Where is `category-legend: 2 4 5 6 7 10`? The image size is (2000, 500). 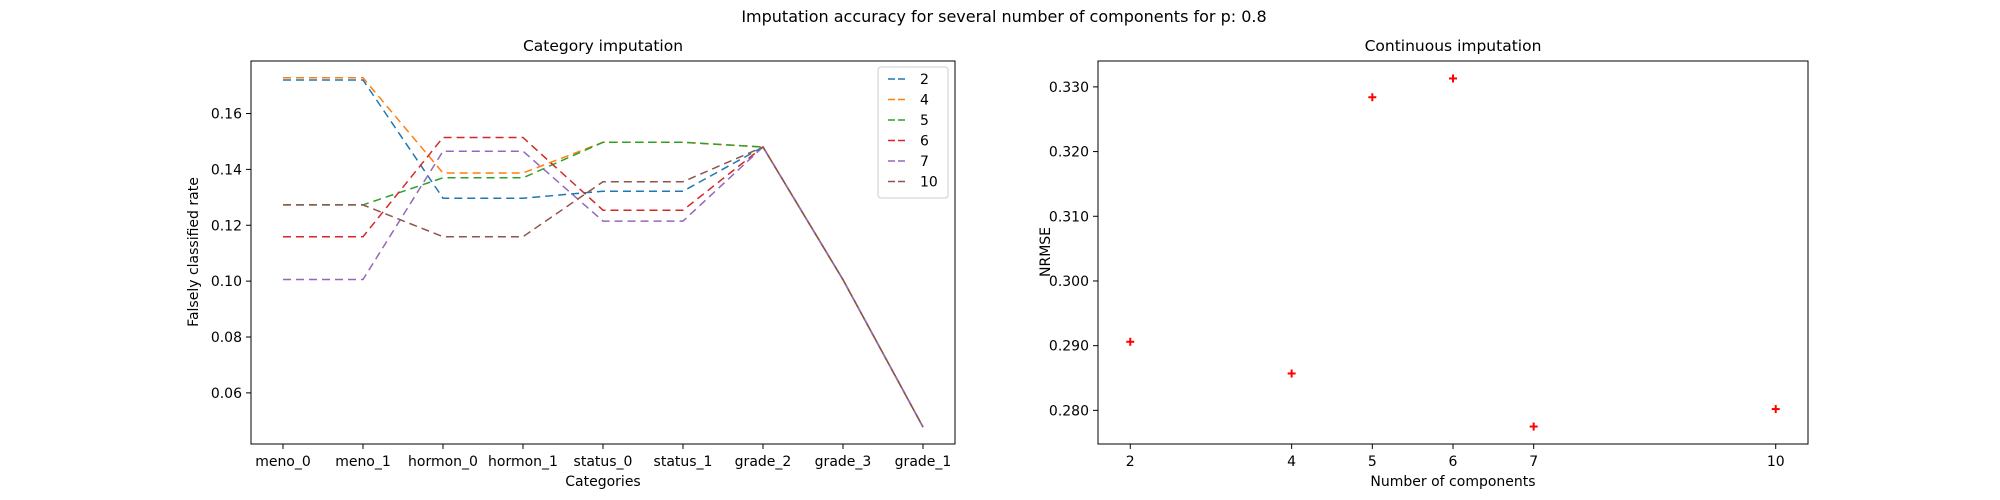 category-legend: 2 4 5 6 7 10 is located at coordinates (913, 132).